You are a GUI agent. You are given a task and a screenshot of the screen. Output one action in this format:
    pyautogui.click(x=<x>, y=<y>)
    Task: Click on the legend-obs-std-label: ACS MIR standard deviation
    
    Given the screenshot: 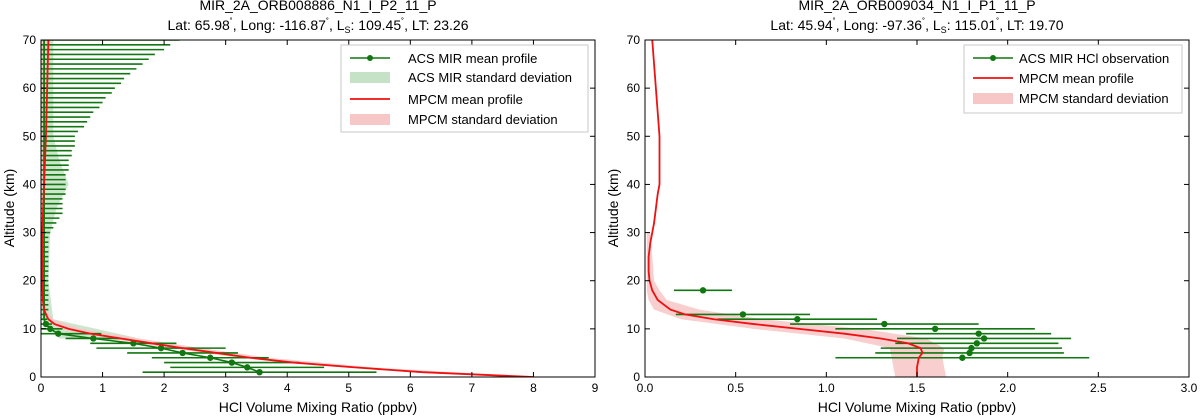 What is the action you would take?
    pyautogui.click(x=490, y=77)
    